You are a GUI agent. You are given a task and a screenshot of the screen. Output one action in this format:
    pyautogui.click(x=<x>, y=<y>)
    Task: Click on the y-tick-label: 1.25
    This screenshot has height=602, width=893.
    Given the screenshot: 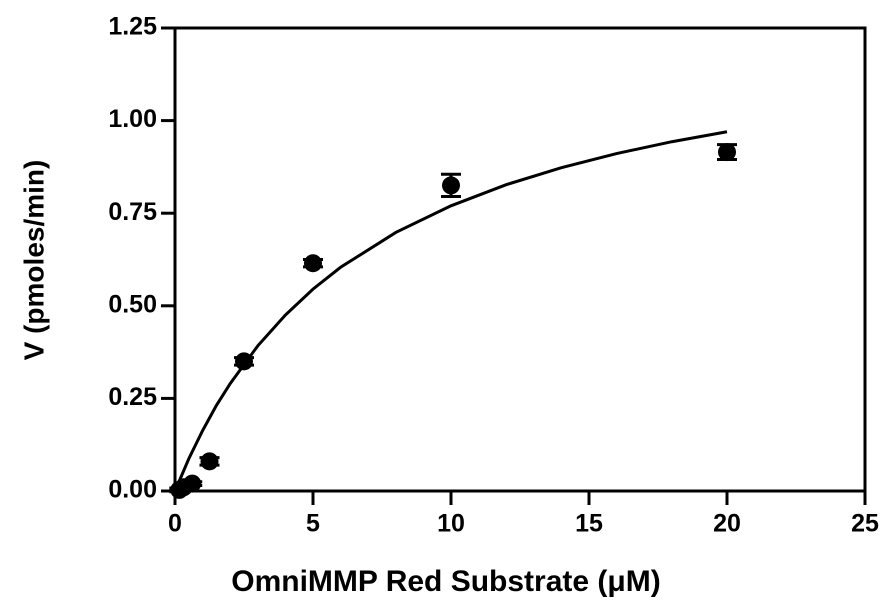 What is the action you would take?
    pyautogui.click(x=132, y=27)
    